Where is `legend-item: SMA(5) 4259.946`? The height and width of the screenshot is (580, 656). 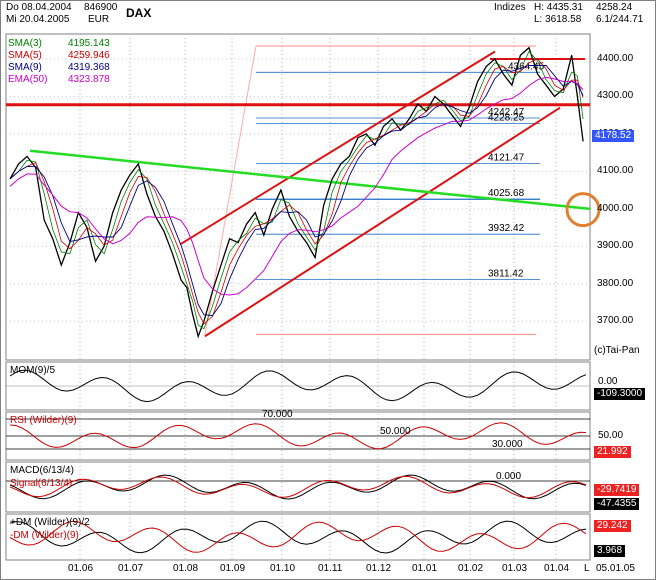 legend-item: SMA(5) 4259.946 is located at coordinates (59, 56).